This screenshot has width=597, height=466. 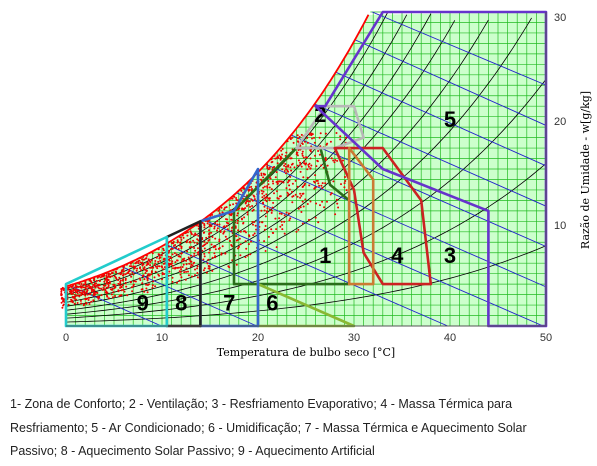 I want to click on y-tick-10: 10, so click(x=560, y=226).